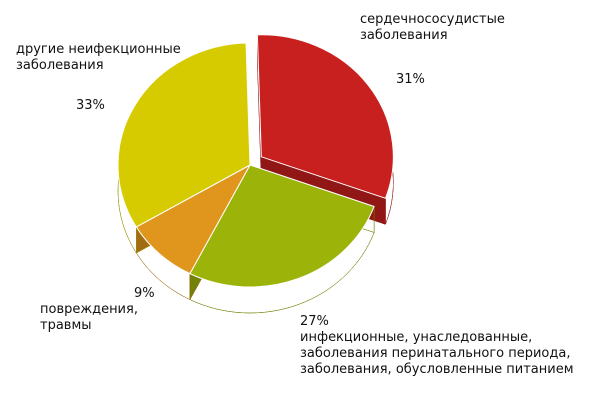  Describe the element at coordinates (90, 105) in the screenshot. I see `value-label: 33%` at that location.